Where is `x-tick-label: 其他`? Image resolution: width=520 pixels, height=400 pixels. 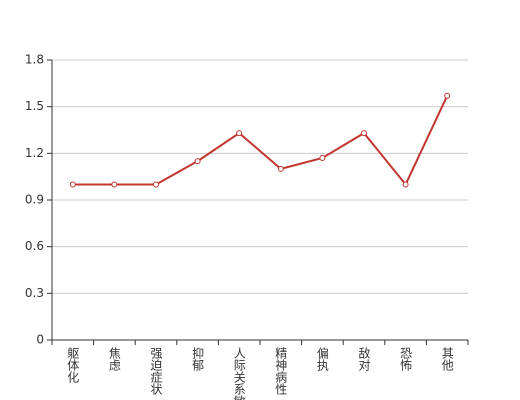 x-tick-label: 其他 is located at coordinates (447, 359).